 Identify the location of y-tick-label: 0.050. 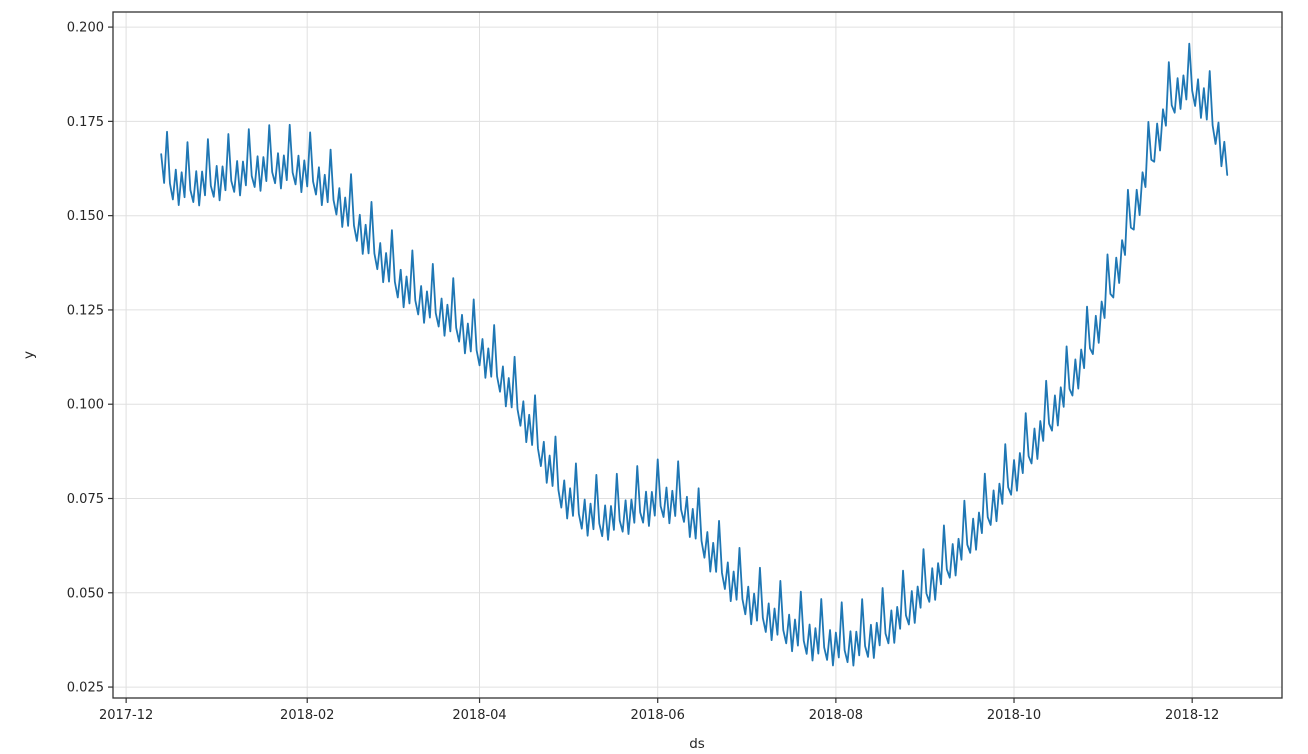
(85, 593).